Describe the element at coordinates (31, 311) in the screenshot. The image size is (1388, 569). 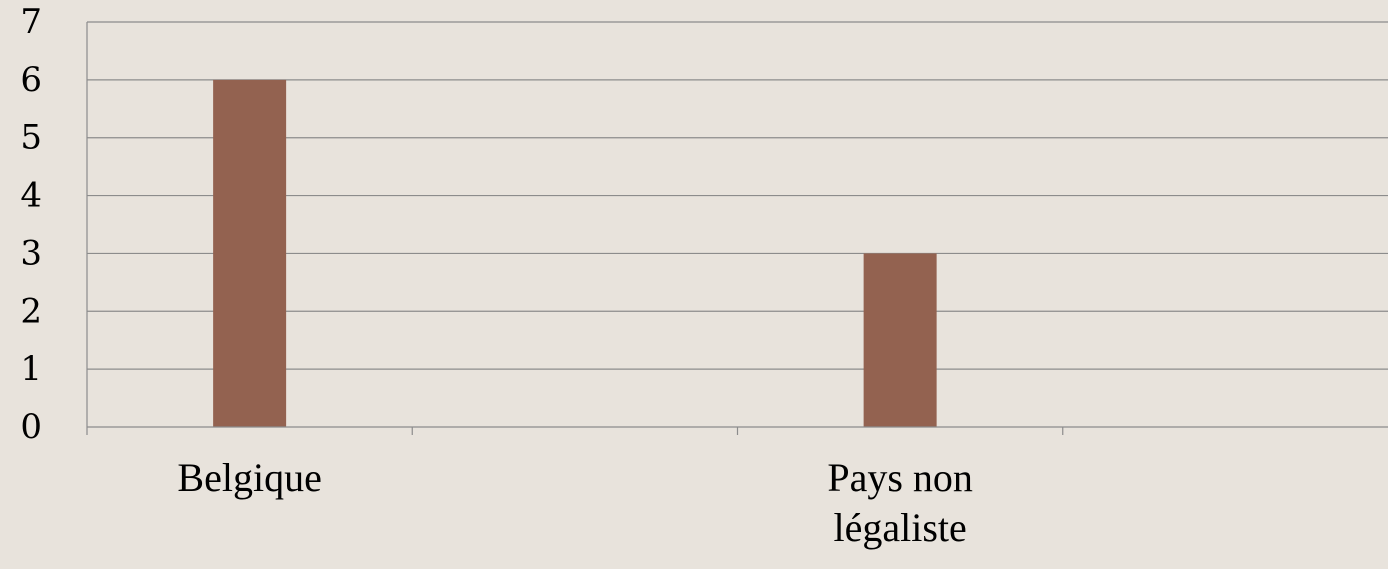
I see `y-tick-label: 2` at that location.